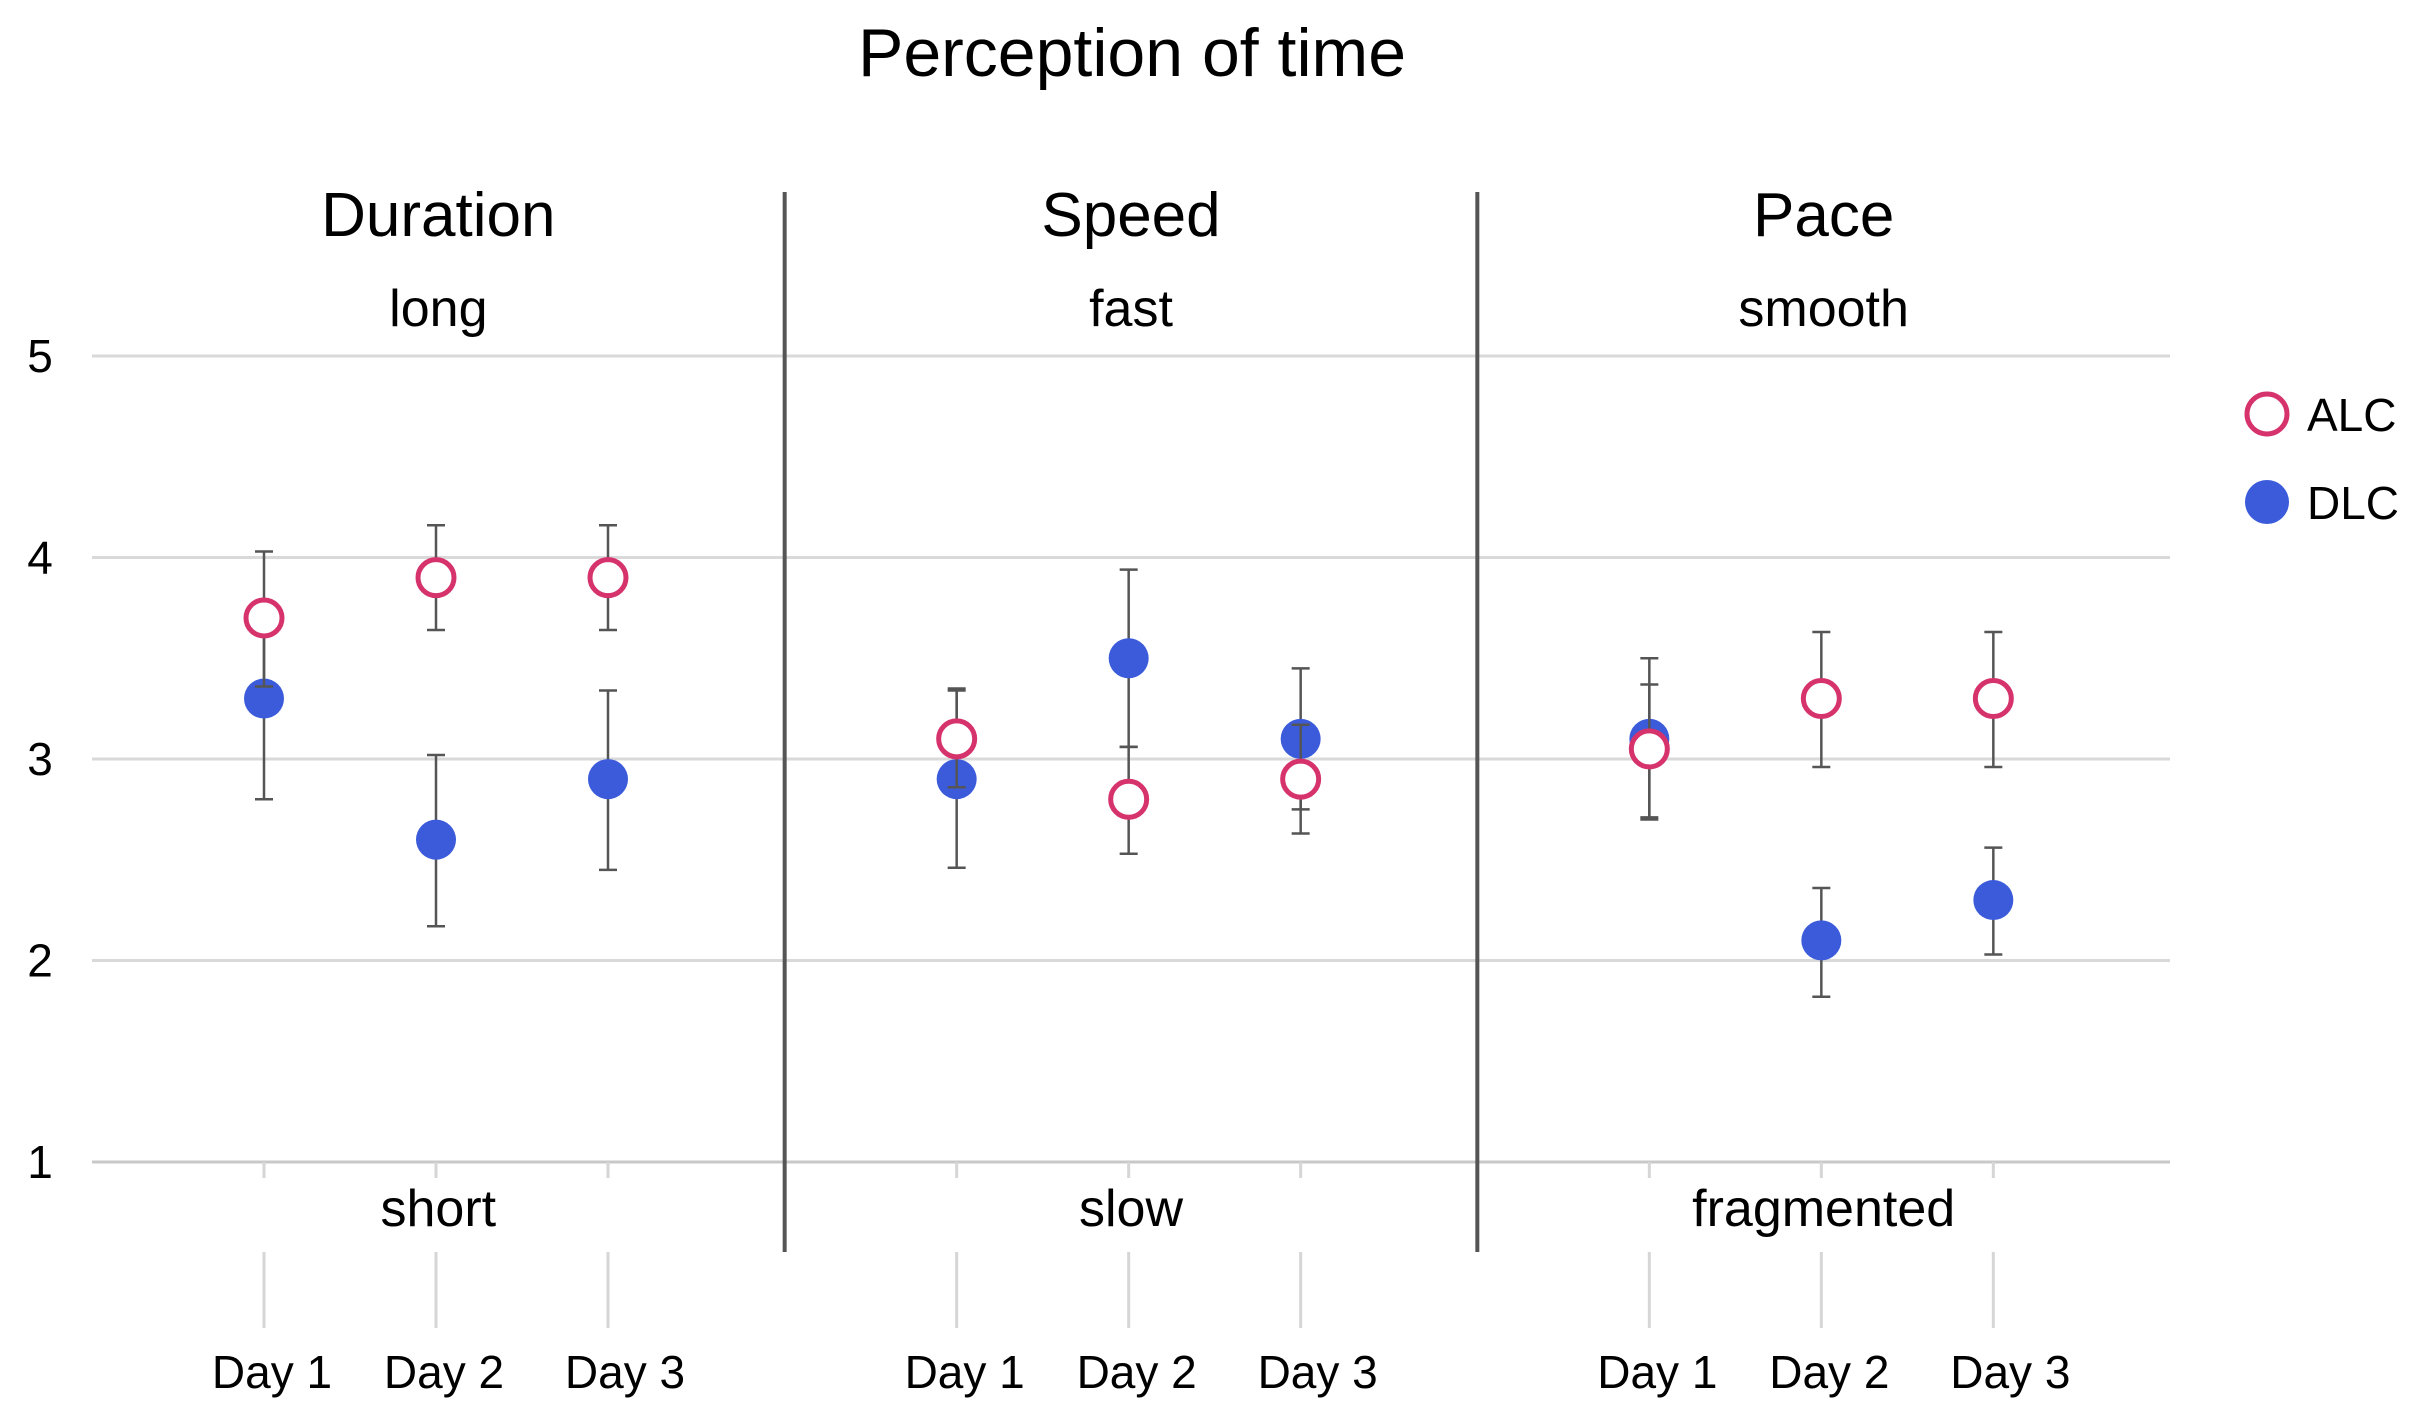 This screenshot has height=1424, width=2422. I want to click on y-tick-label-3: 3, so click(40, 759).